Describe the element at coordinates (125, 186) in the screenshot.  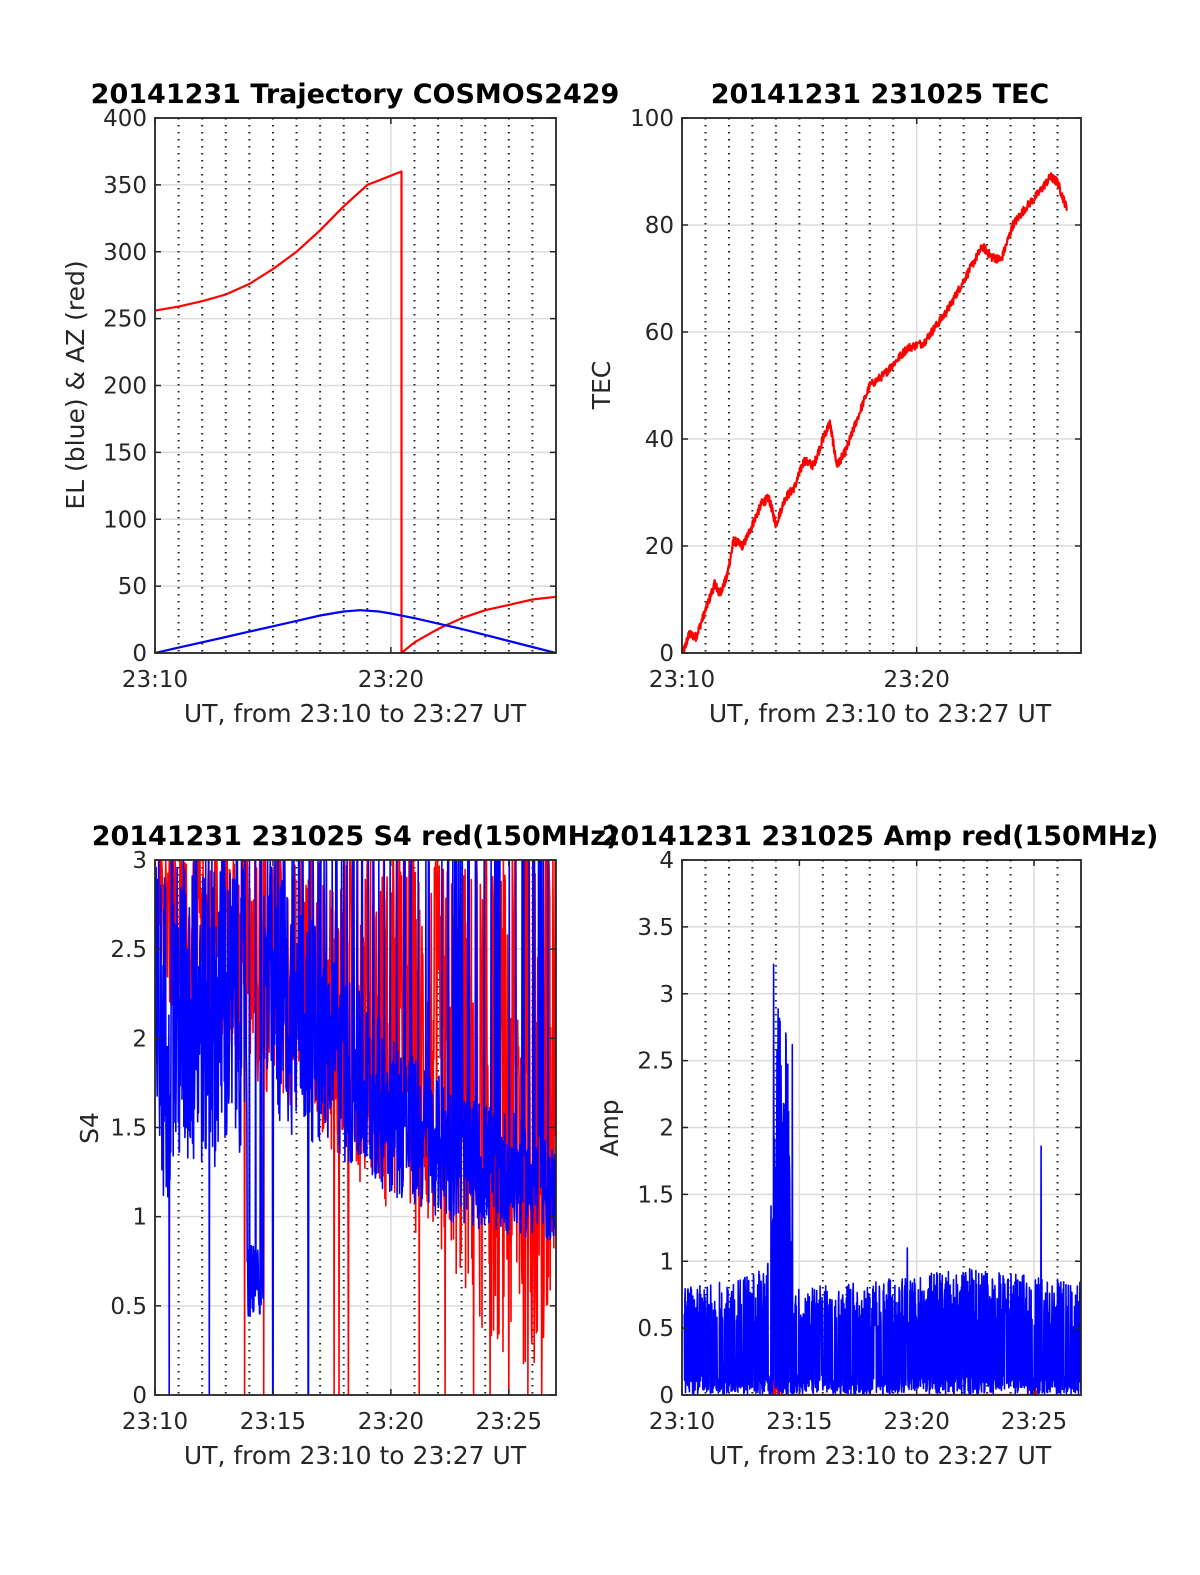
I see `y-tick-label: 350` at that location.